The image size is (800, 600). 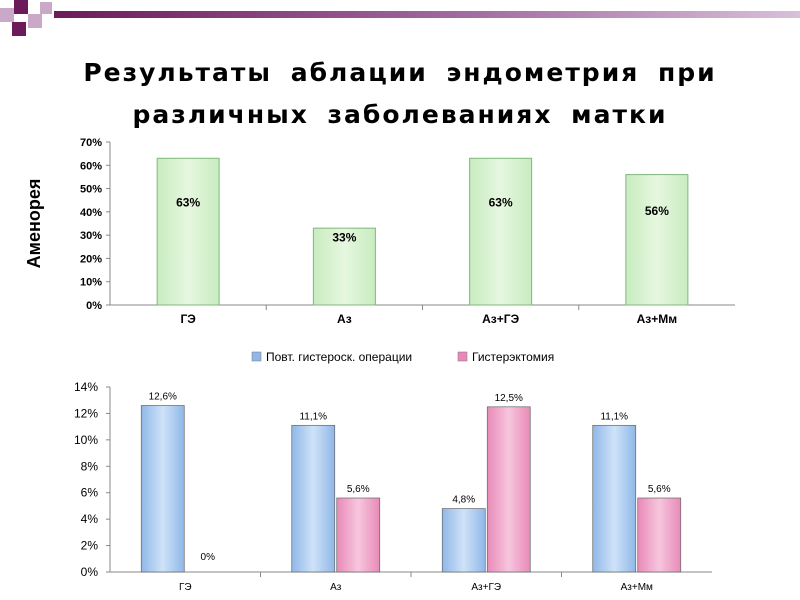 What do you see at coordinates (91, 190) in the screenshot?
I see `chart1-y-tick-label: 50%` at bounding box center [91, 190].